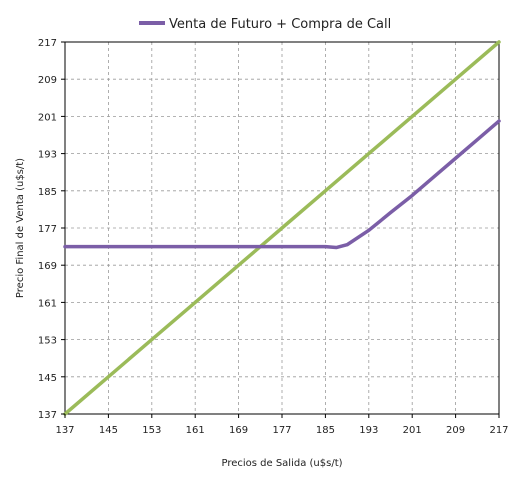  I want to click on x-tick-label: 193, so click(368, 430).